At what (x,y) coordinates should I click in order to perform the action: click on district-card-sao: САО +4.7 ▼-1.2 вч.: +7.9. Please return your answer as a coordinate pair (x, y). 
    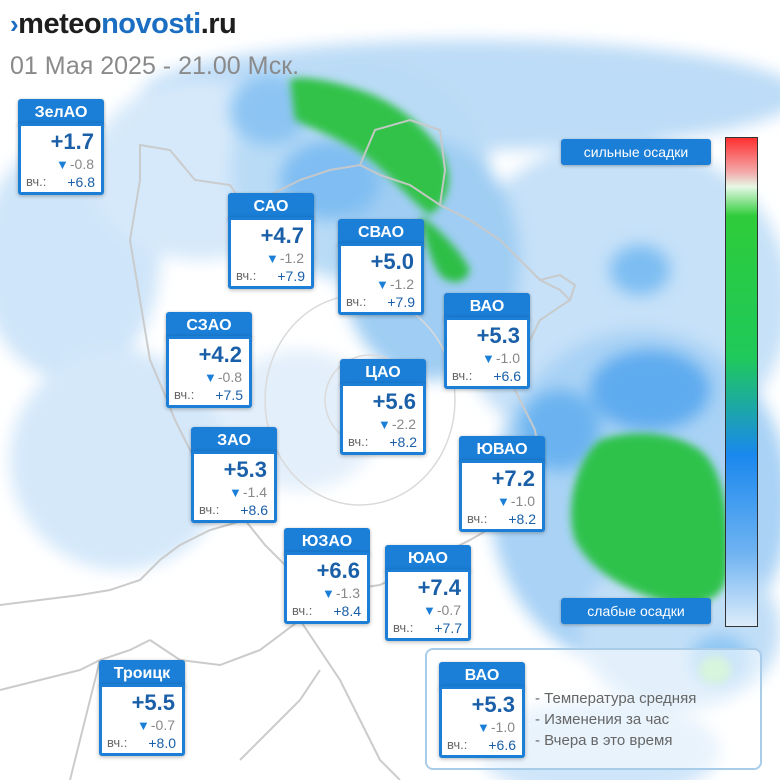
    Looking at the image, I should click on (271, 241).